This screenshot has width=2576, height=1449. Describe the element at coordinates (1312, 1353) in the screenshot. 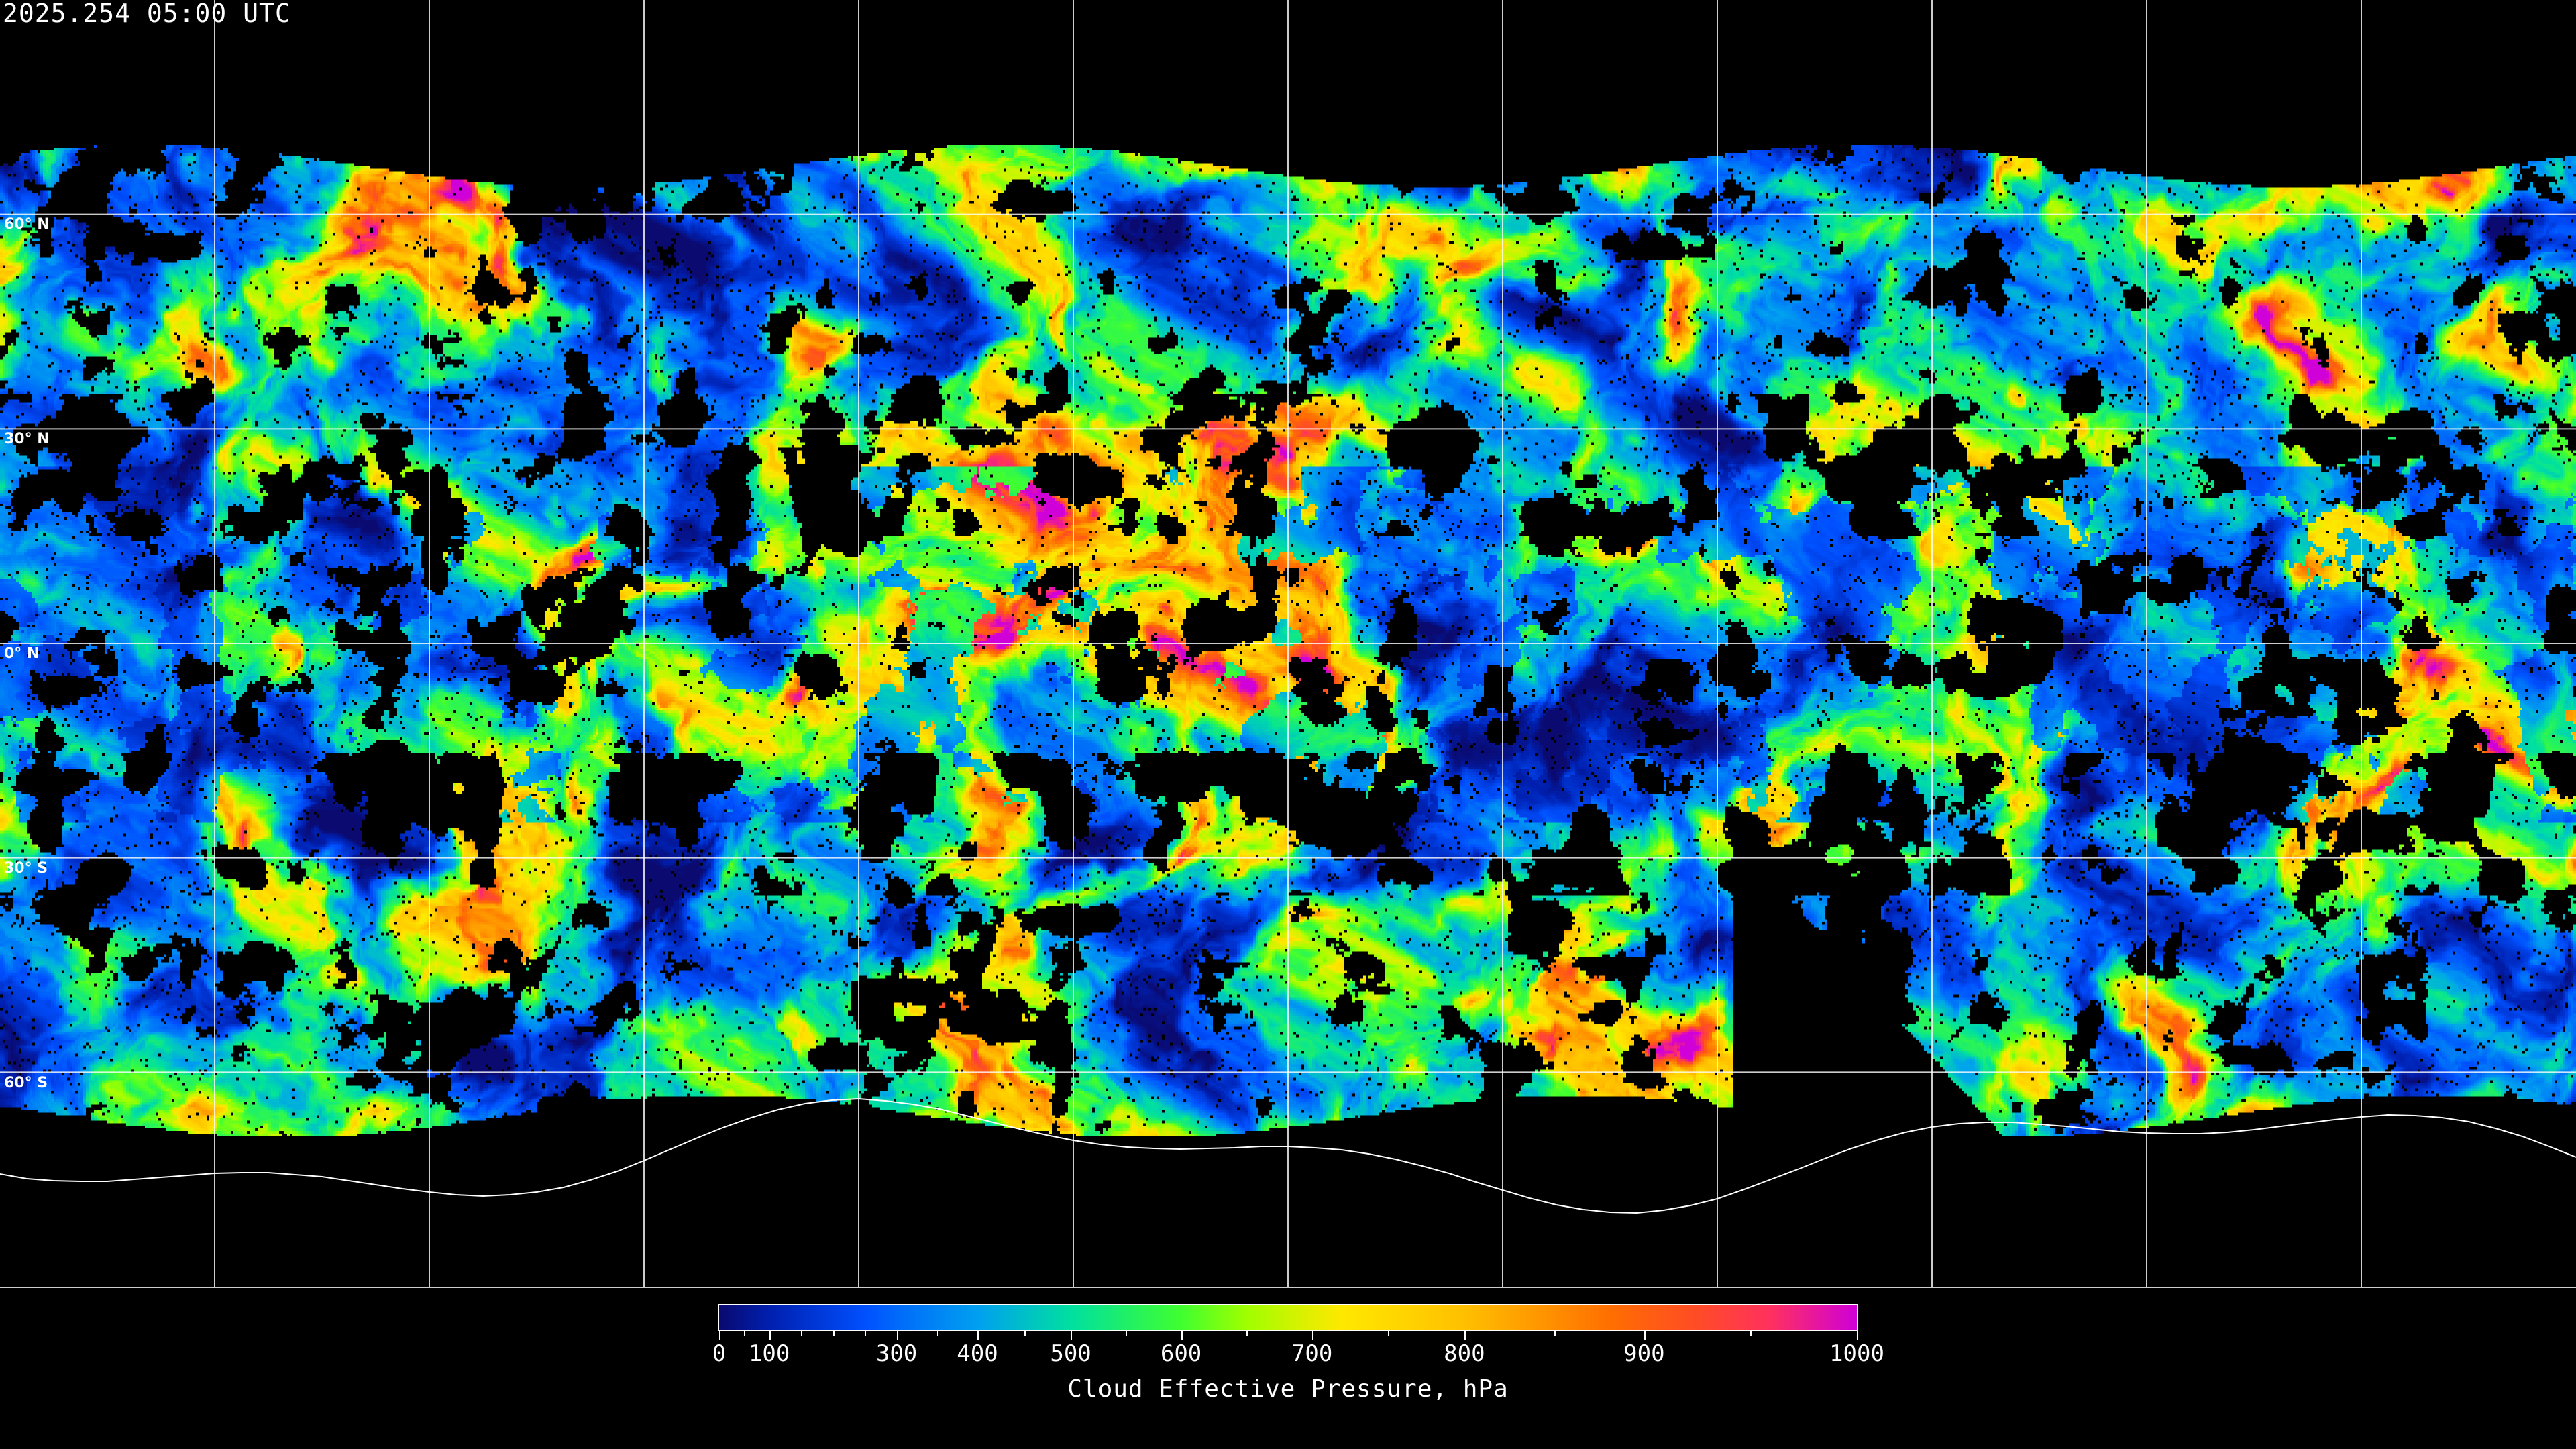

I see `colorbar-tick-label: 700` at that location.